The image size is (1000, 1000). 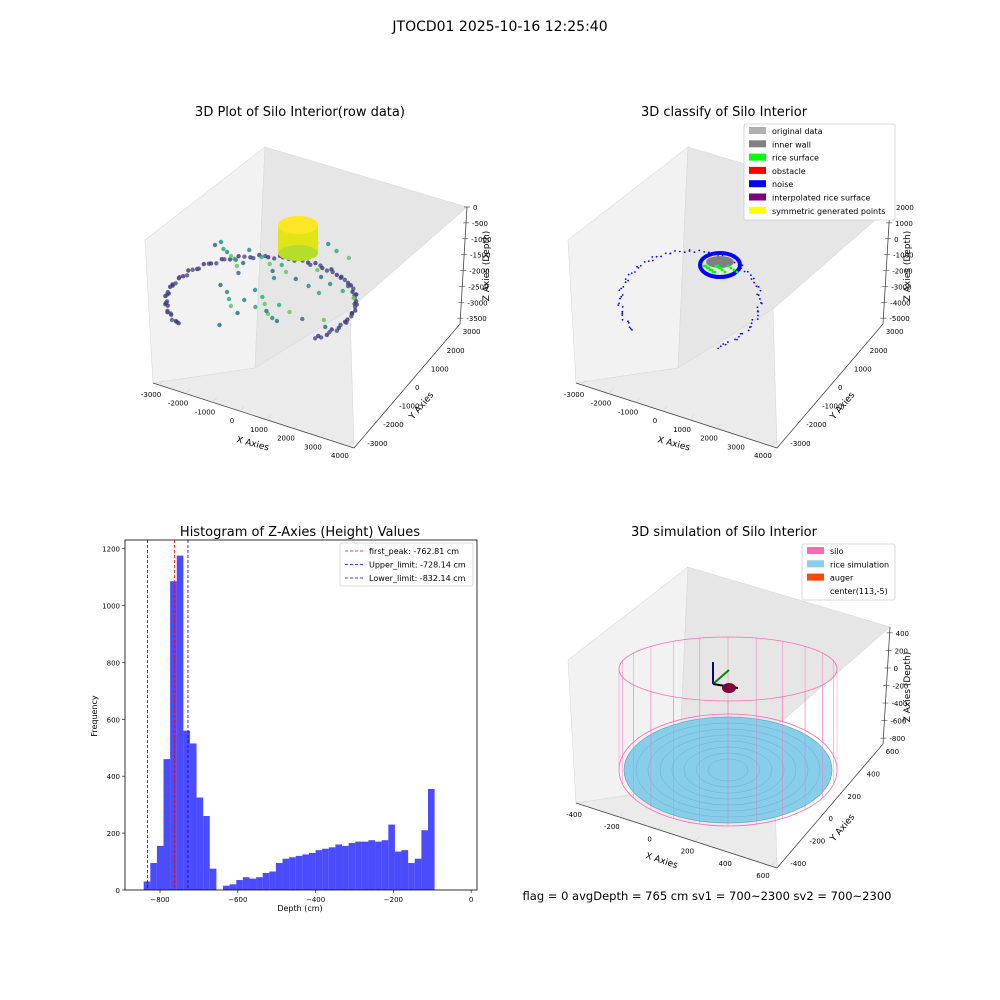 What do you see at coordinates (661, 861) in the screenshot?
I see `simulation-x-axis-label: X Axies` at bounding box center [661, 861].